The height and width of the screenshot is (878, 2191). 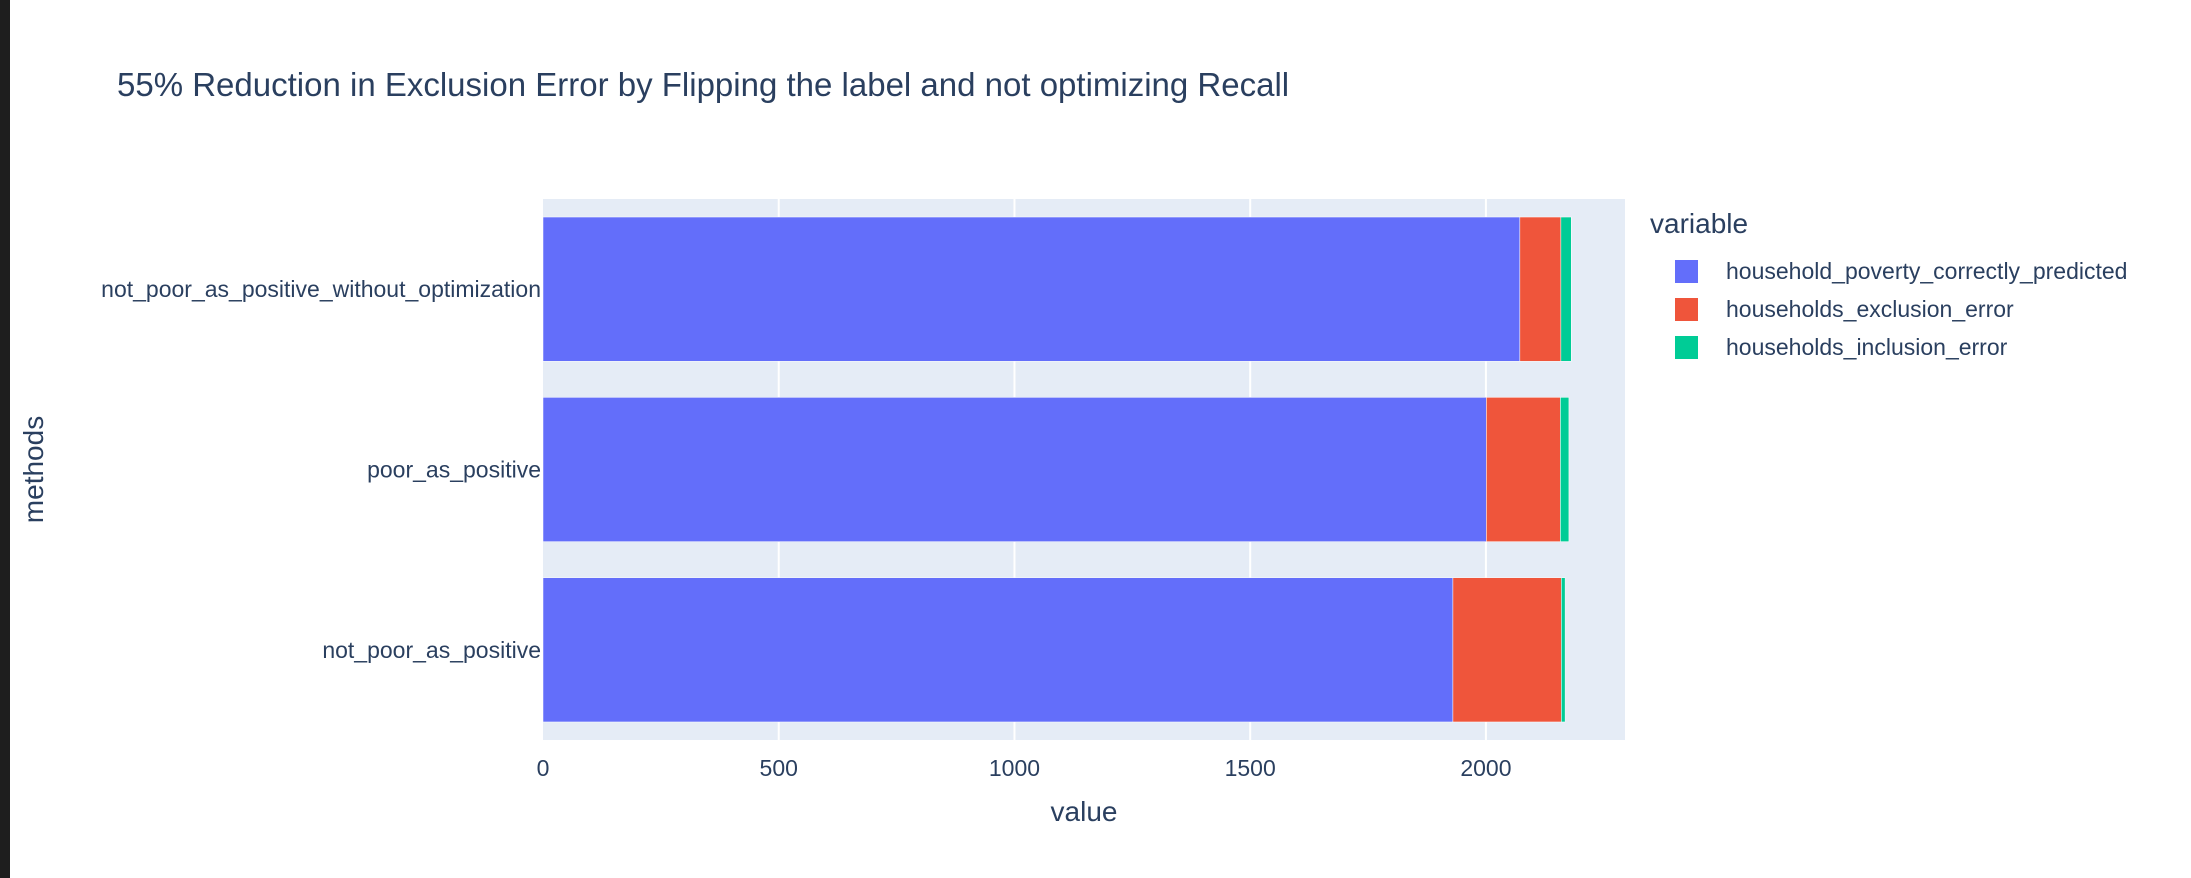 I want to click on x-tick-label: 1500, so click(x=1250, y=768).